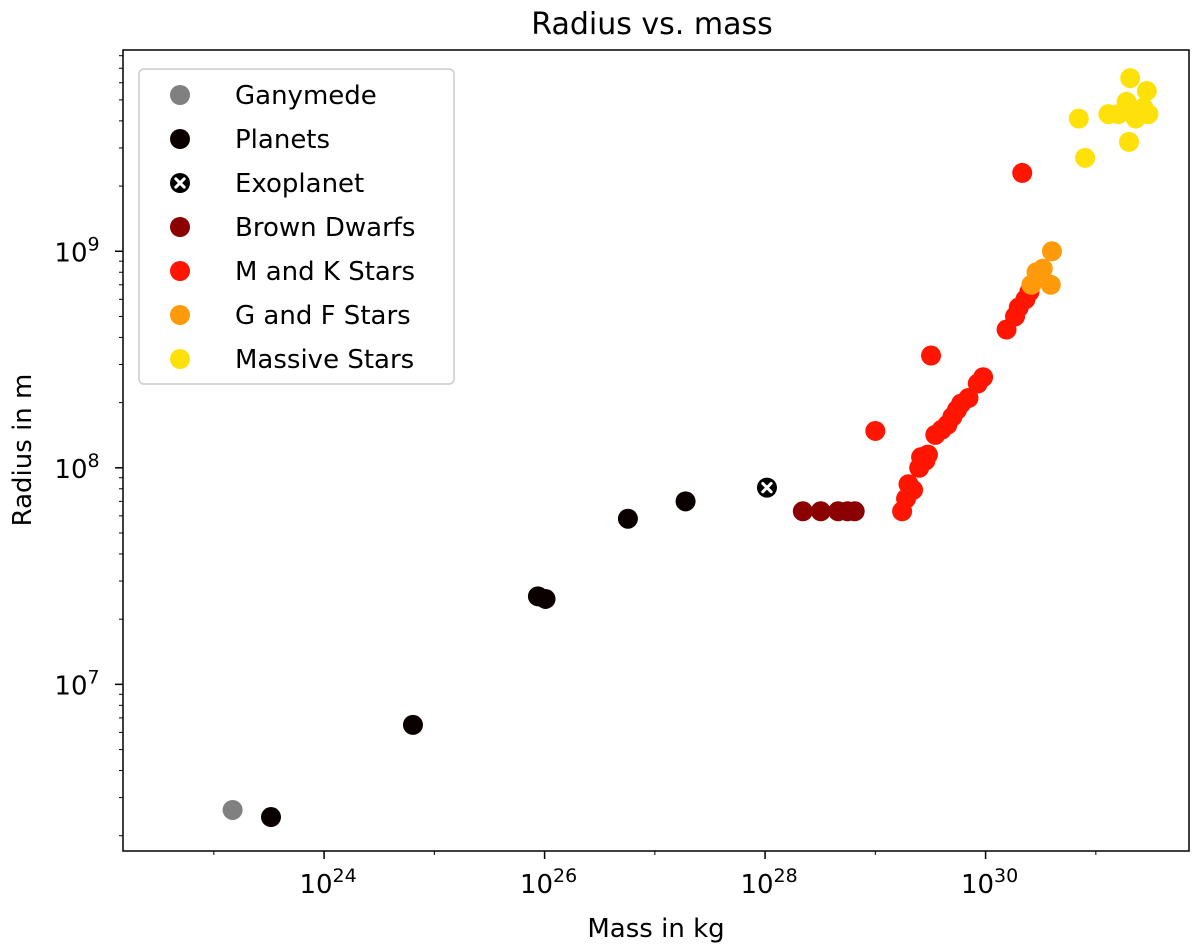 The image size is (1200, 950). I want to click on x-axis-label: Mass in kg, so click(655, 929).